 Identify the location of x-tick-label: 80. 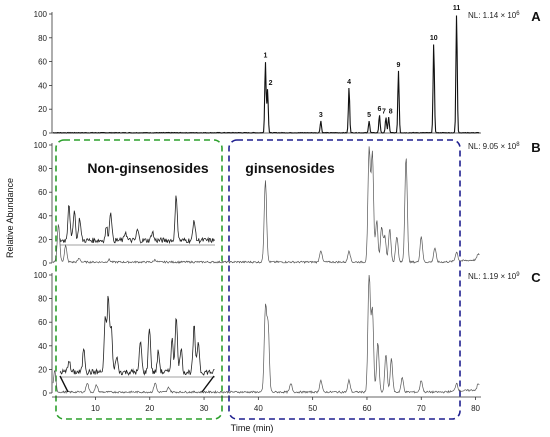
(475, 408).